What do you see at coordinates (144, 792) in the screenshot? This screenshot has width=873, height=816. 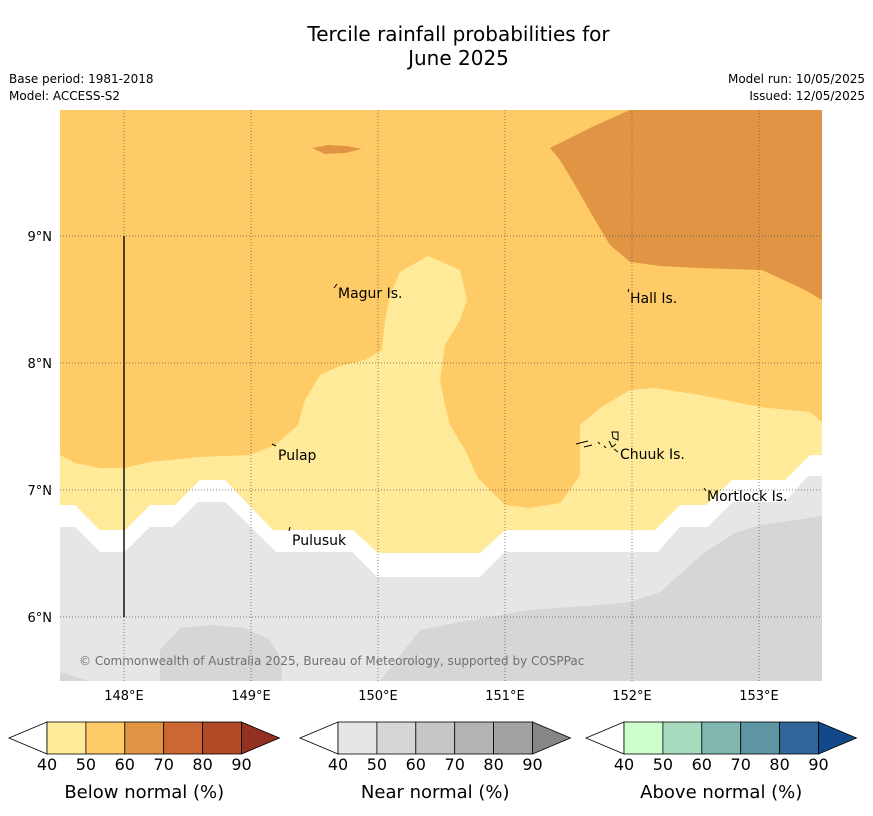 I see `legend-title: Below normal (%)` at bounding box center [144, 792].